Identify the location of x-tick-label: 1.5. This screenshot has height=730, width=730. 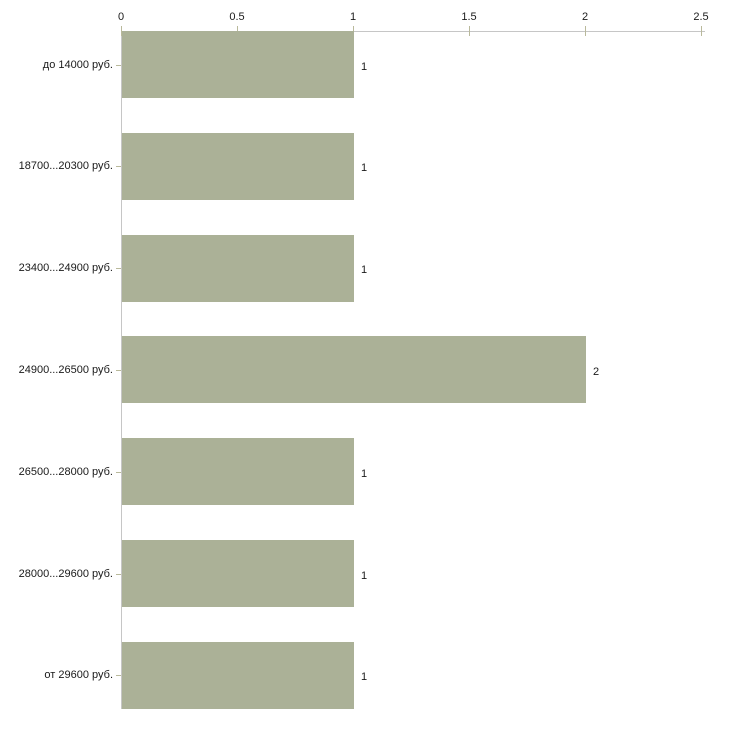
(469, 17).